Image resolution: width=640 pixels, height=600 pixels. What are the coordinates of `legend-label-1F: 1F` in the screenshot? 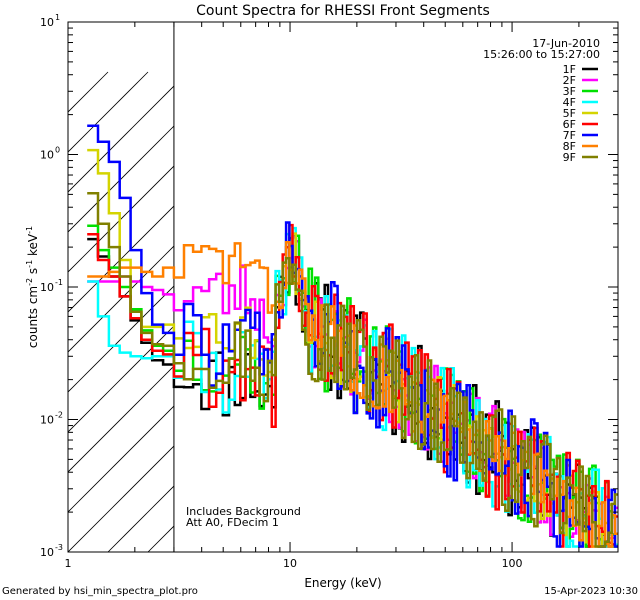 It's located at (569, 69).